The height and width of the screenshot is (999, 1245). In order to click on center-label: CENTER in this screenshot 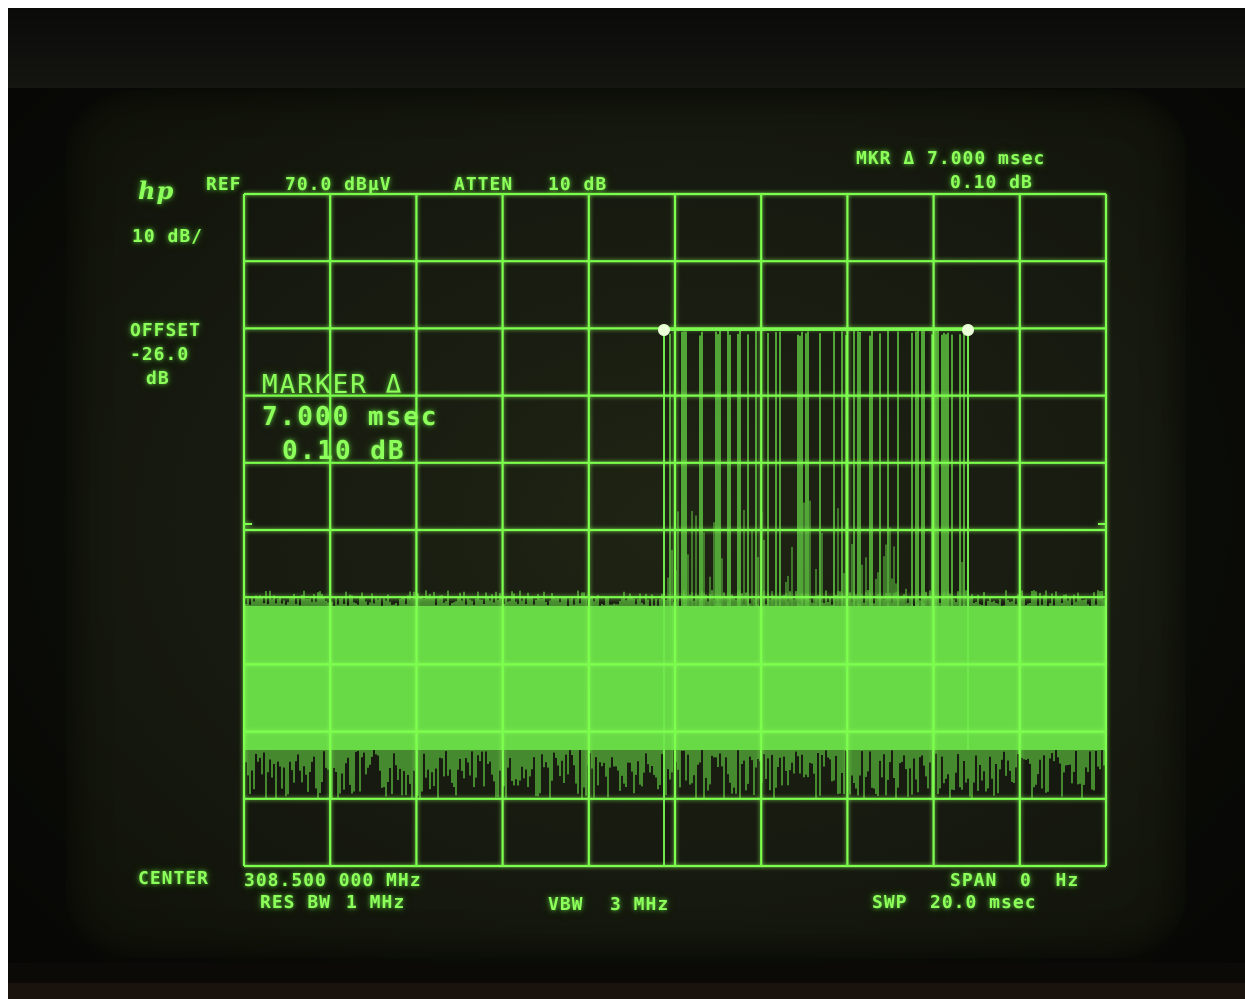, I will do `click(174, 878)`.